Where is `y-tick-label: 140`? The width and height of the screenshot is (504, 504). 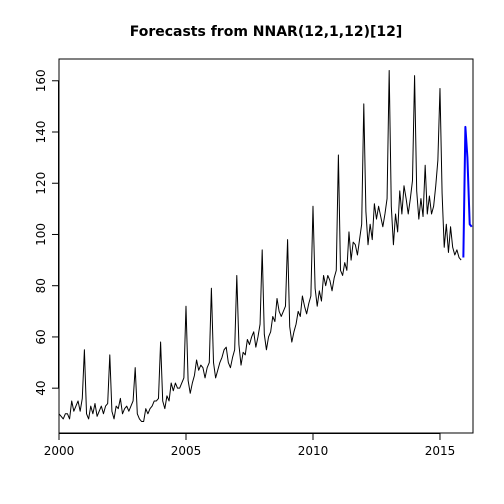 y-tick-label: 140 is located at coordinates (41, 132).